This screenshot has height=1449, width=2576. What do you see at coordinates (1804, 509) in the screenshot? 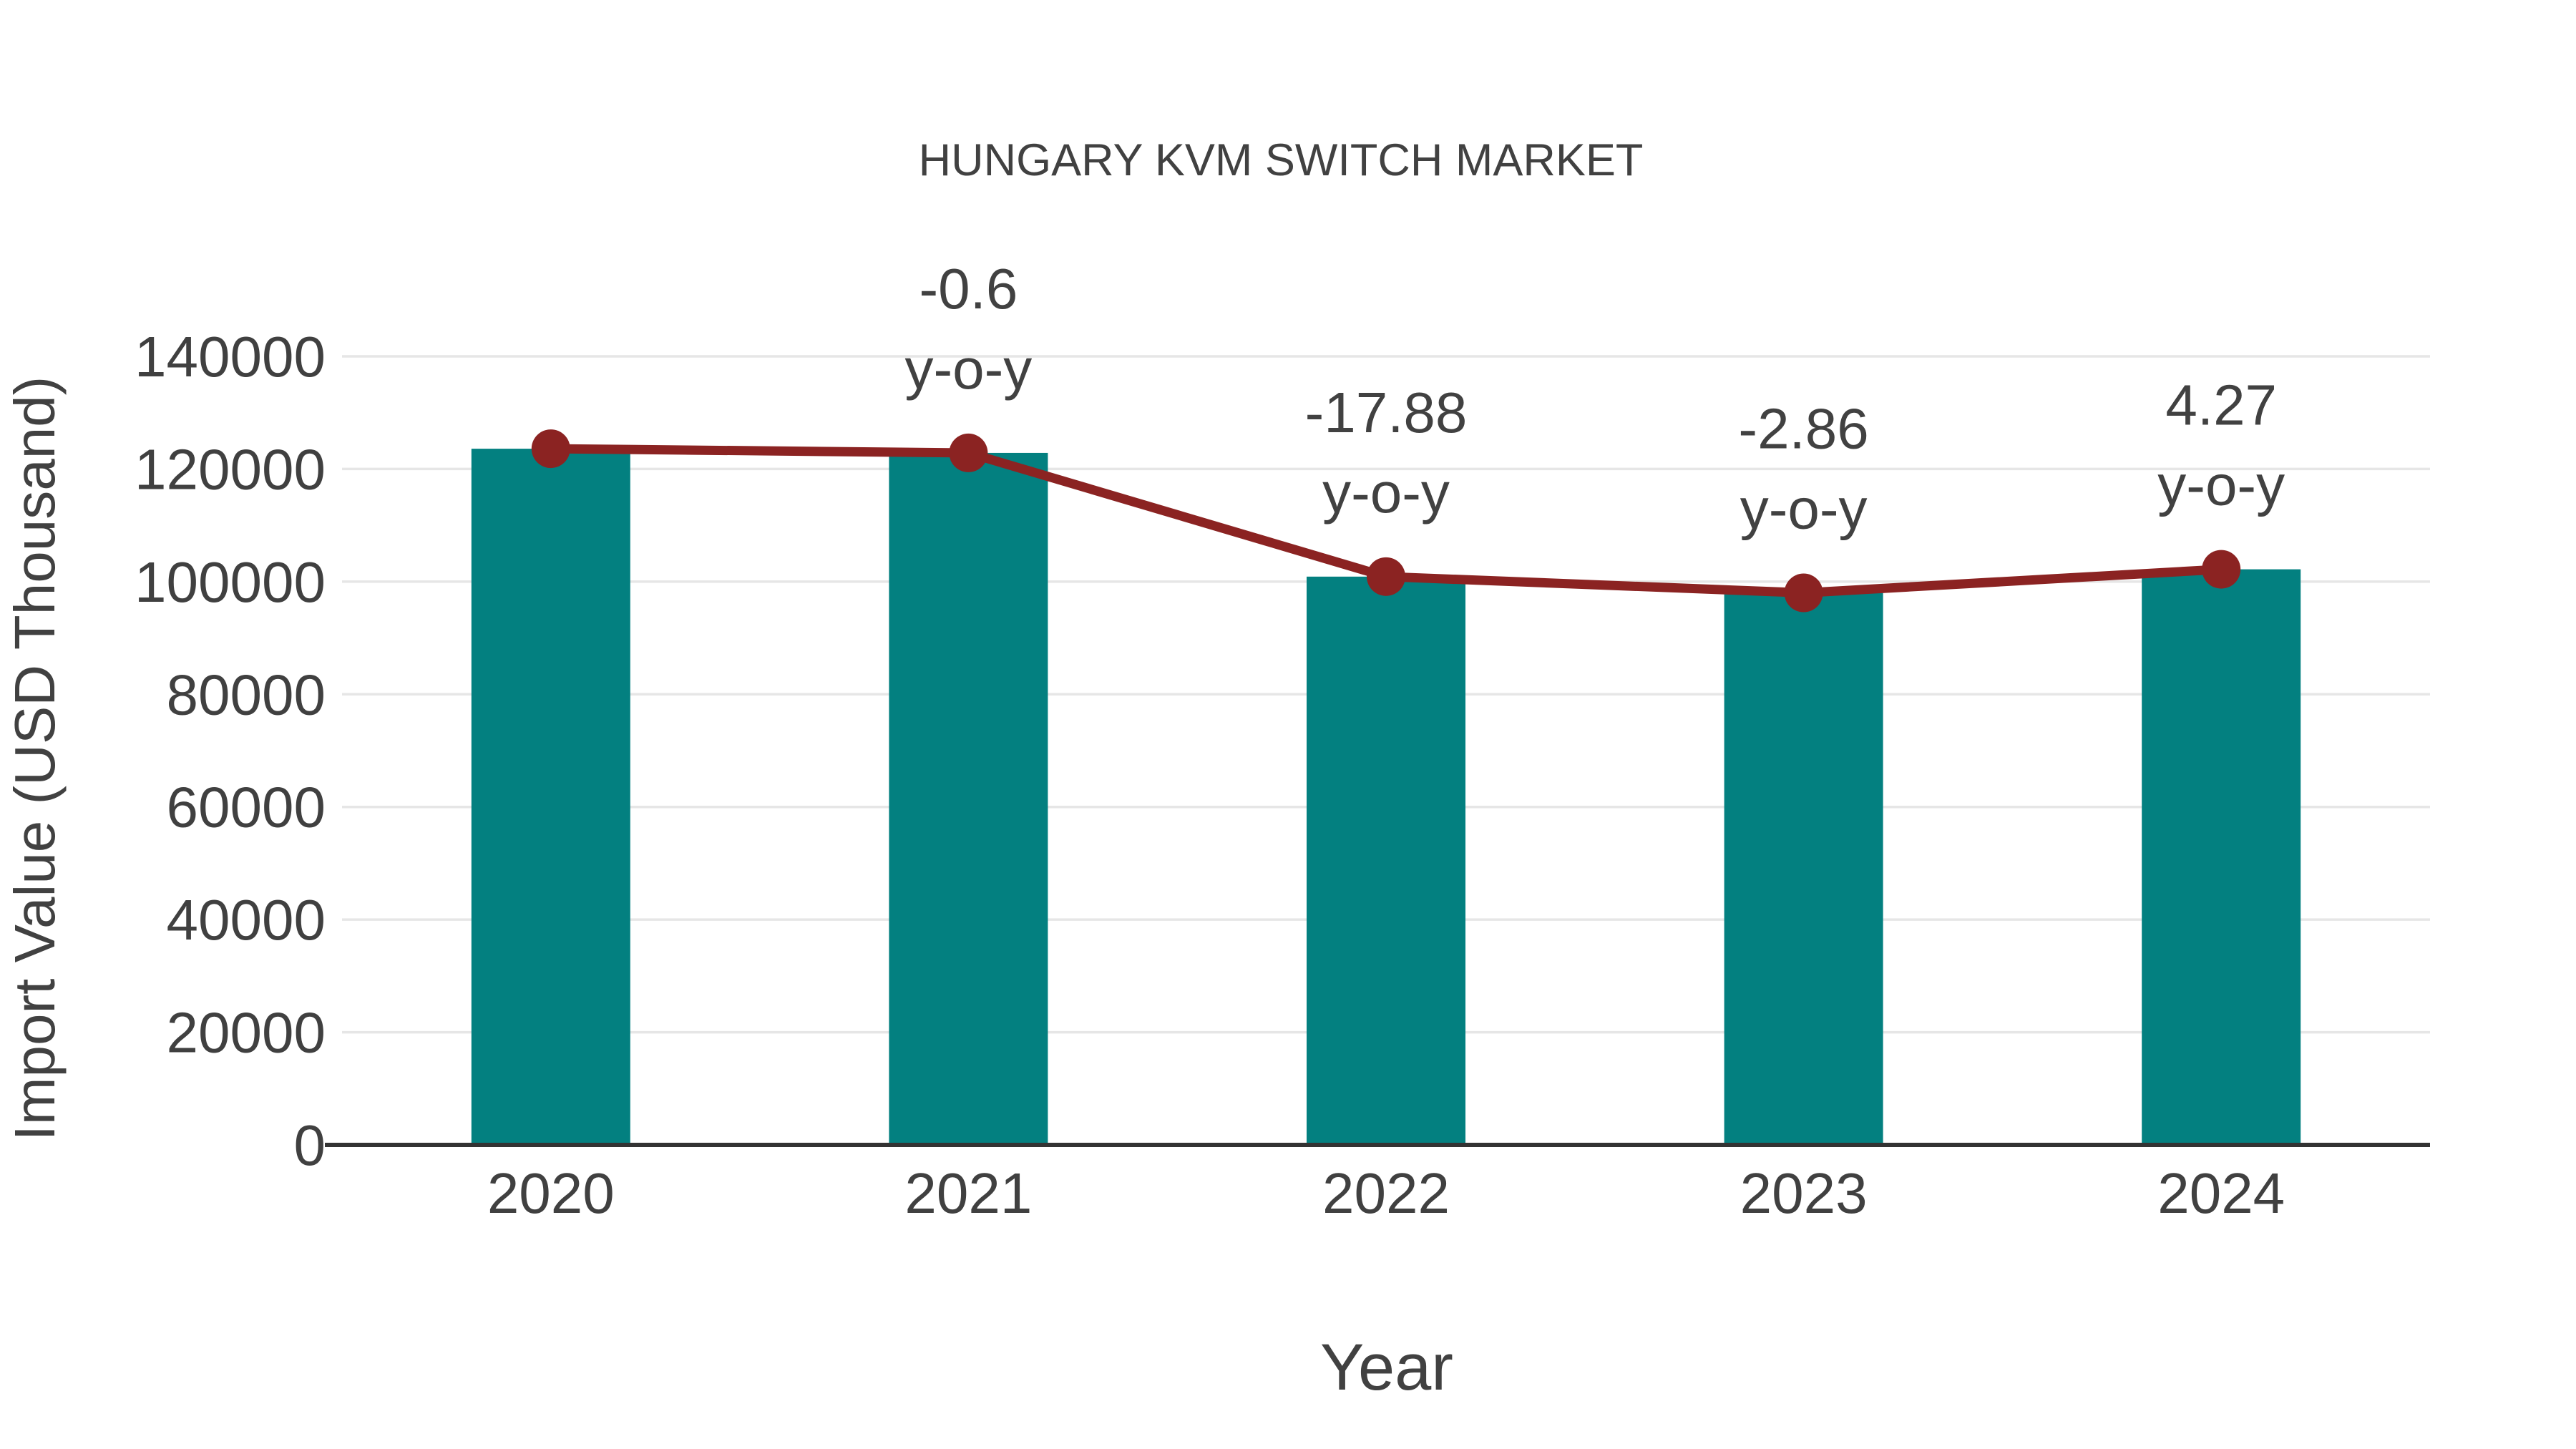
I see `annotation-2023-label: y-o-y` at bounding box center [1804, 509].